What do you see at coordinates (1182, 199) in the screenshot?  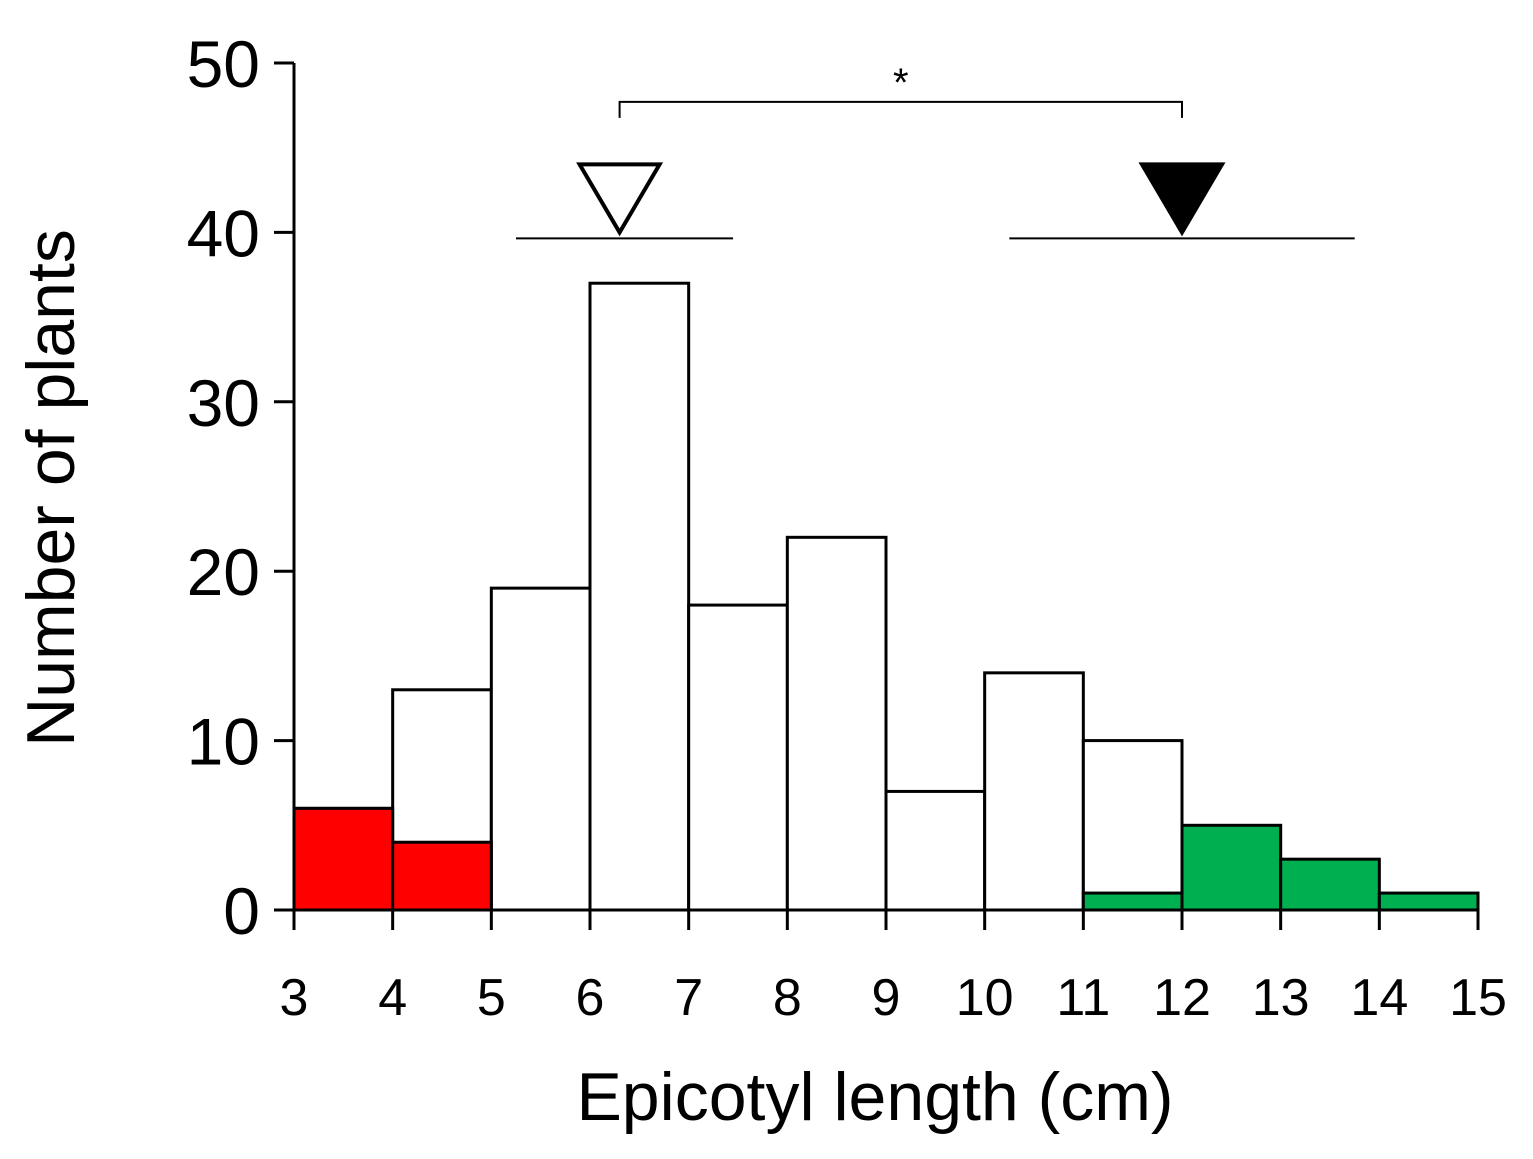 I see `filled-triangle-marker` at bounding box center [1182, 199].